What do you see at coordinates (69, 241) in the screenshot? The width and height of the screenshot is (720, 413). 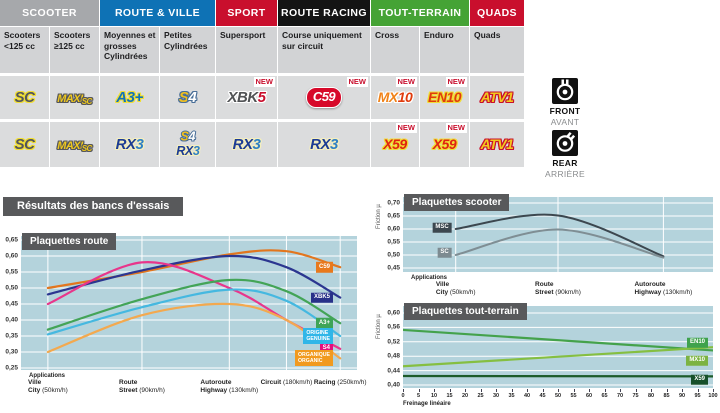 I see `chart-title-route: Plaquettes route` at bounding box center [69, 241].